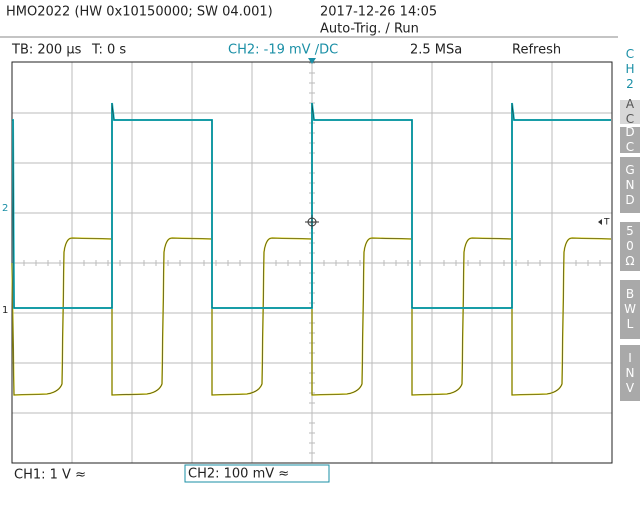  Describe the element at coordinates (312, 61) in the screenshot. I see `trigger-position` at that location.